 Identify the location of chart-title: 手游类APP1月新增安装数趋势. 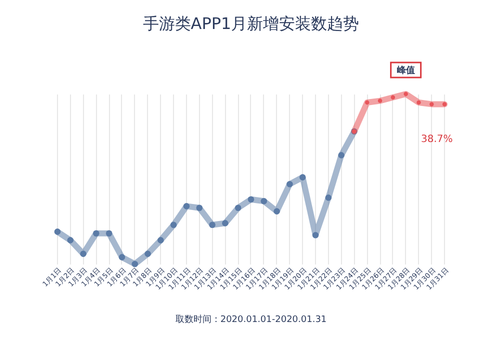
(251, 23).